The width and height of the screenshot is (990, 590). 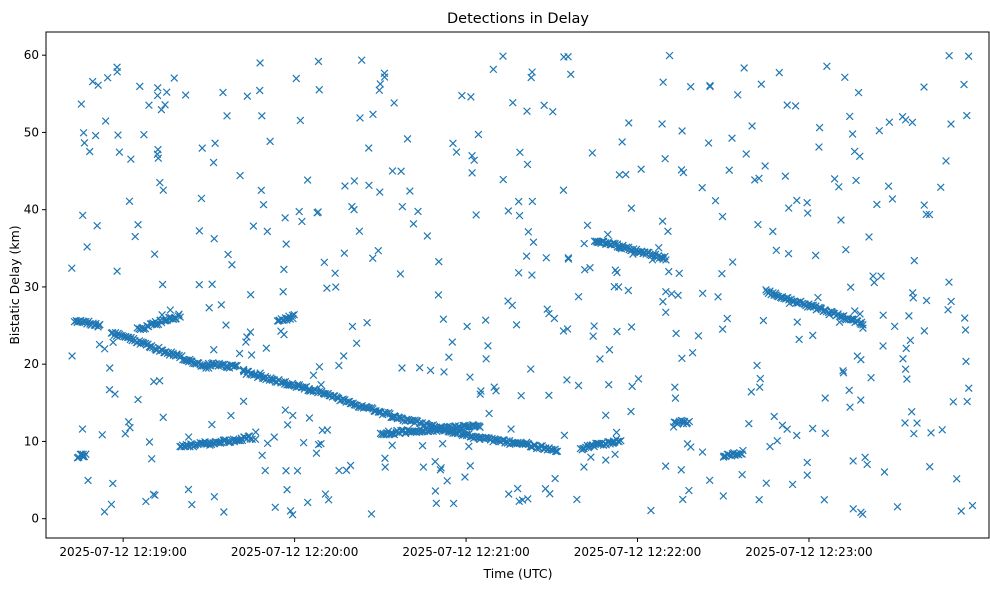 What do you see at coordinates (808, 552) in the screenshot?
I see `x-tick-label: 2025-07-12 12:23:00` at bounding box center [808, 552].